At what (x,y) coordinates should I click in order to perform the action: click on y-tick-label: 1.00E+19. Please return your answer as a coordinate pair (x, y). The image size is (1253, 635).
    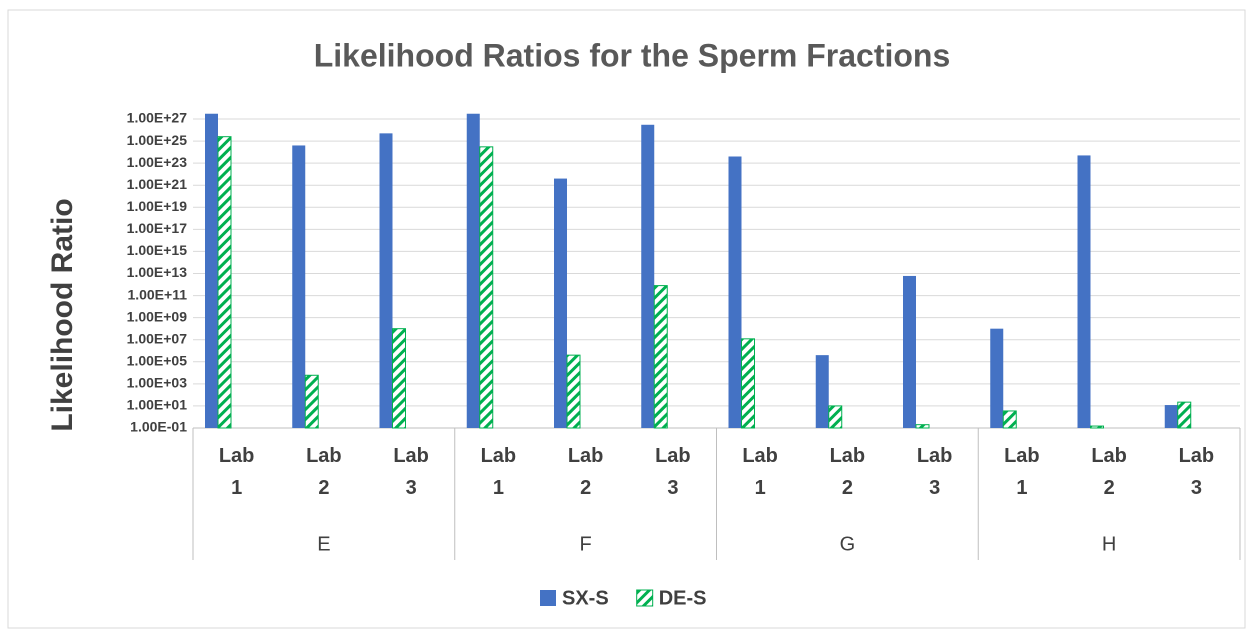
    Looking at the image, I should click on (157, 206).